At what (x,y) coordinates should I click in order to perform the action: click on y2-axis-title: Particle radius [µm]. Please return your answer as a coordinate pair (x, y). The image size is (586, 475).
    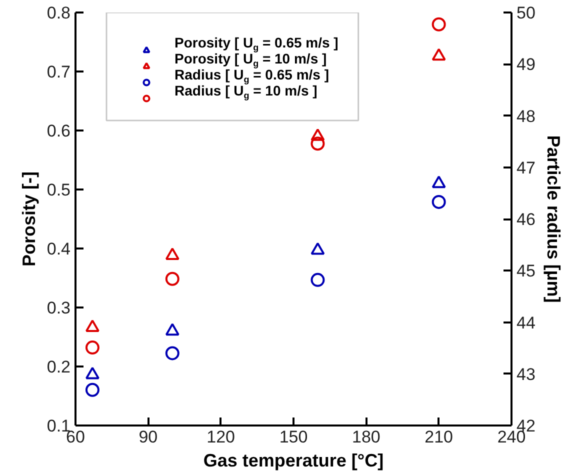
    Looking at the image, I should click on (553, 219).